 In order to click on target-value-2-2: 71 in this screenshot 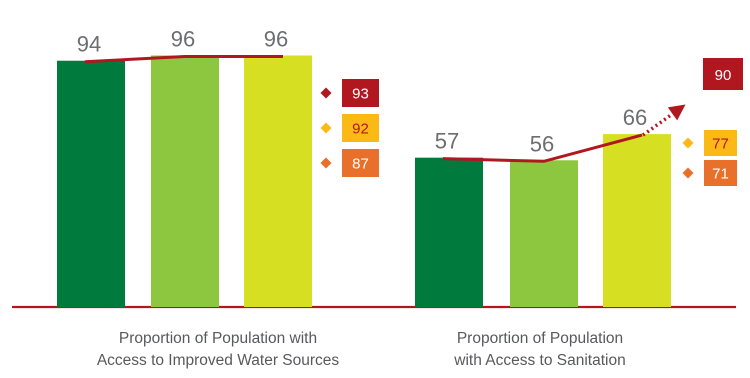, I will do `click(720, 174)`.